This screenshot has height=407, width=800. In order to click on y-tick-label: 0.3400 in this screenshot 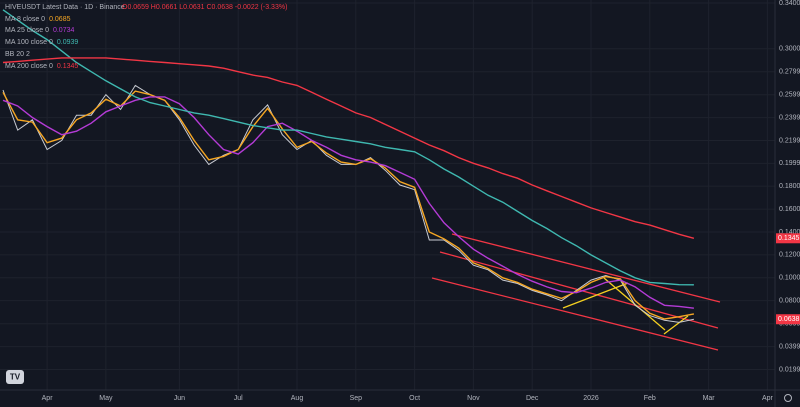, I will do `click(789, 3)`.